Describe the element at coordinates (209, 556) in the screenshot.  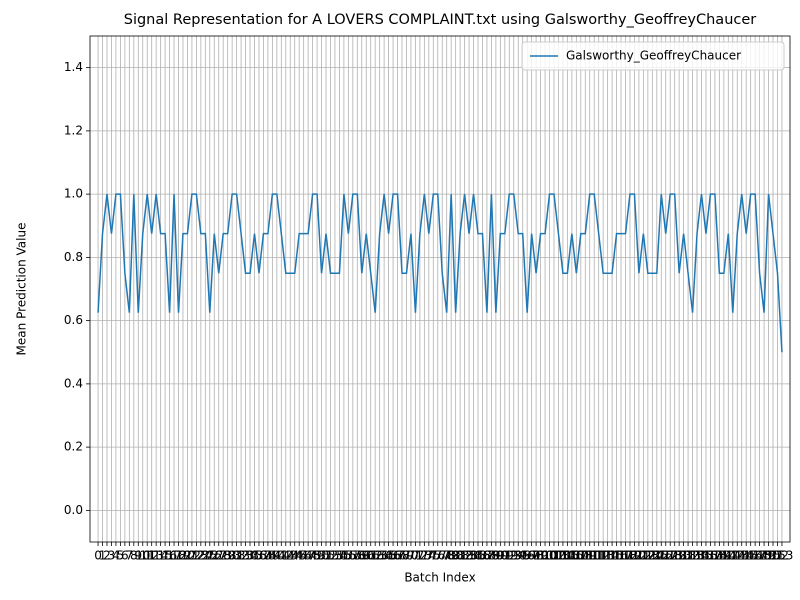
I see `x-tick-label: 25` at that location.